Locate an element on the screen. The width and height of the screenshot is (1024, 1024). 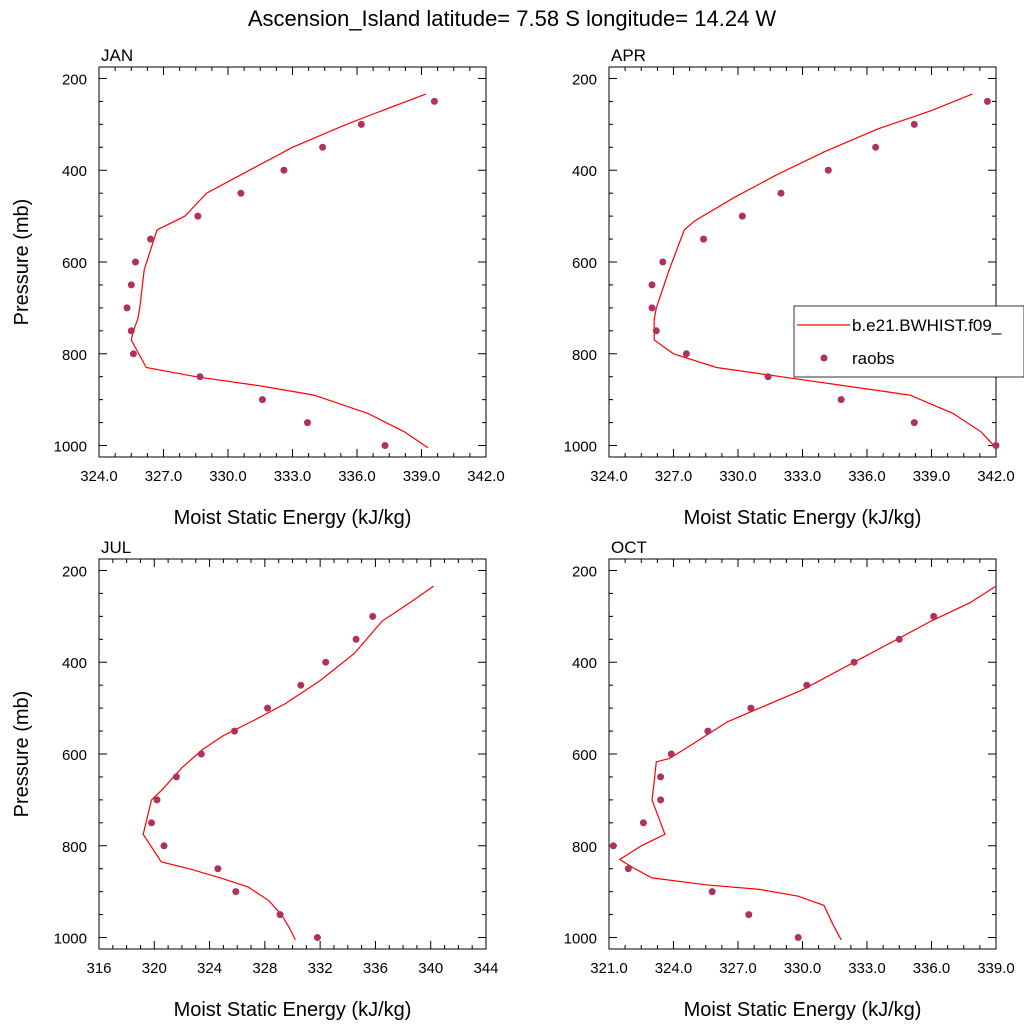
x-tick-label: 324 is located at coordinates (209, 968).